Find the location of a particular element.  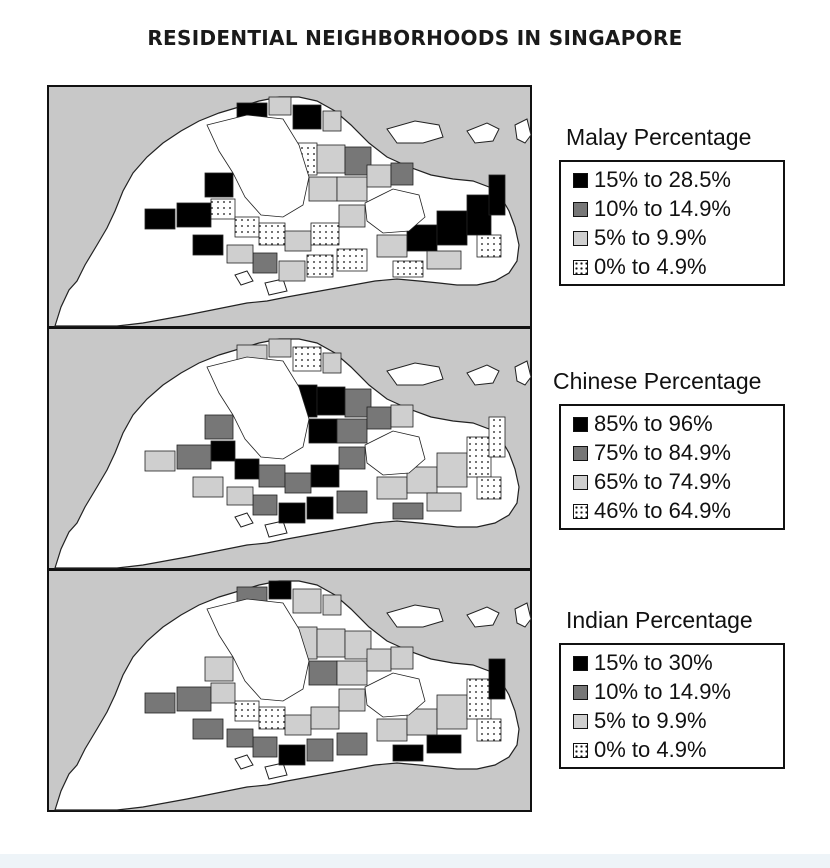

legend-label: 10% to 14.9% is located at coordinates (662, 208).